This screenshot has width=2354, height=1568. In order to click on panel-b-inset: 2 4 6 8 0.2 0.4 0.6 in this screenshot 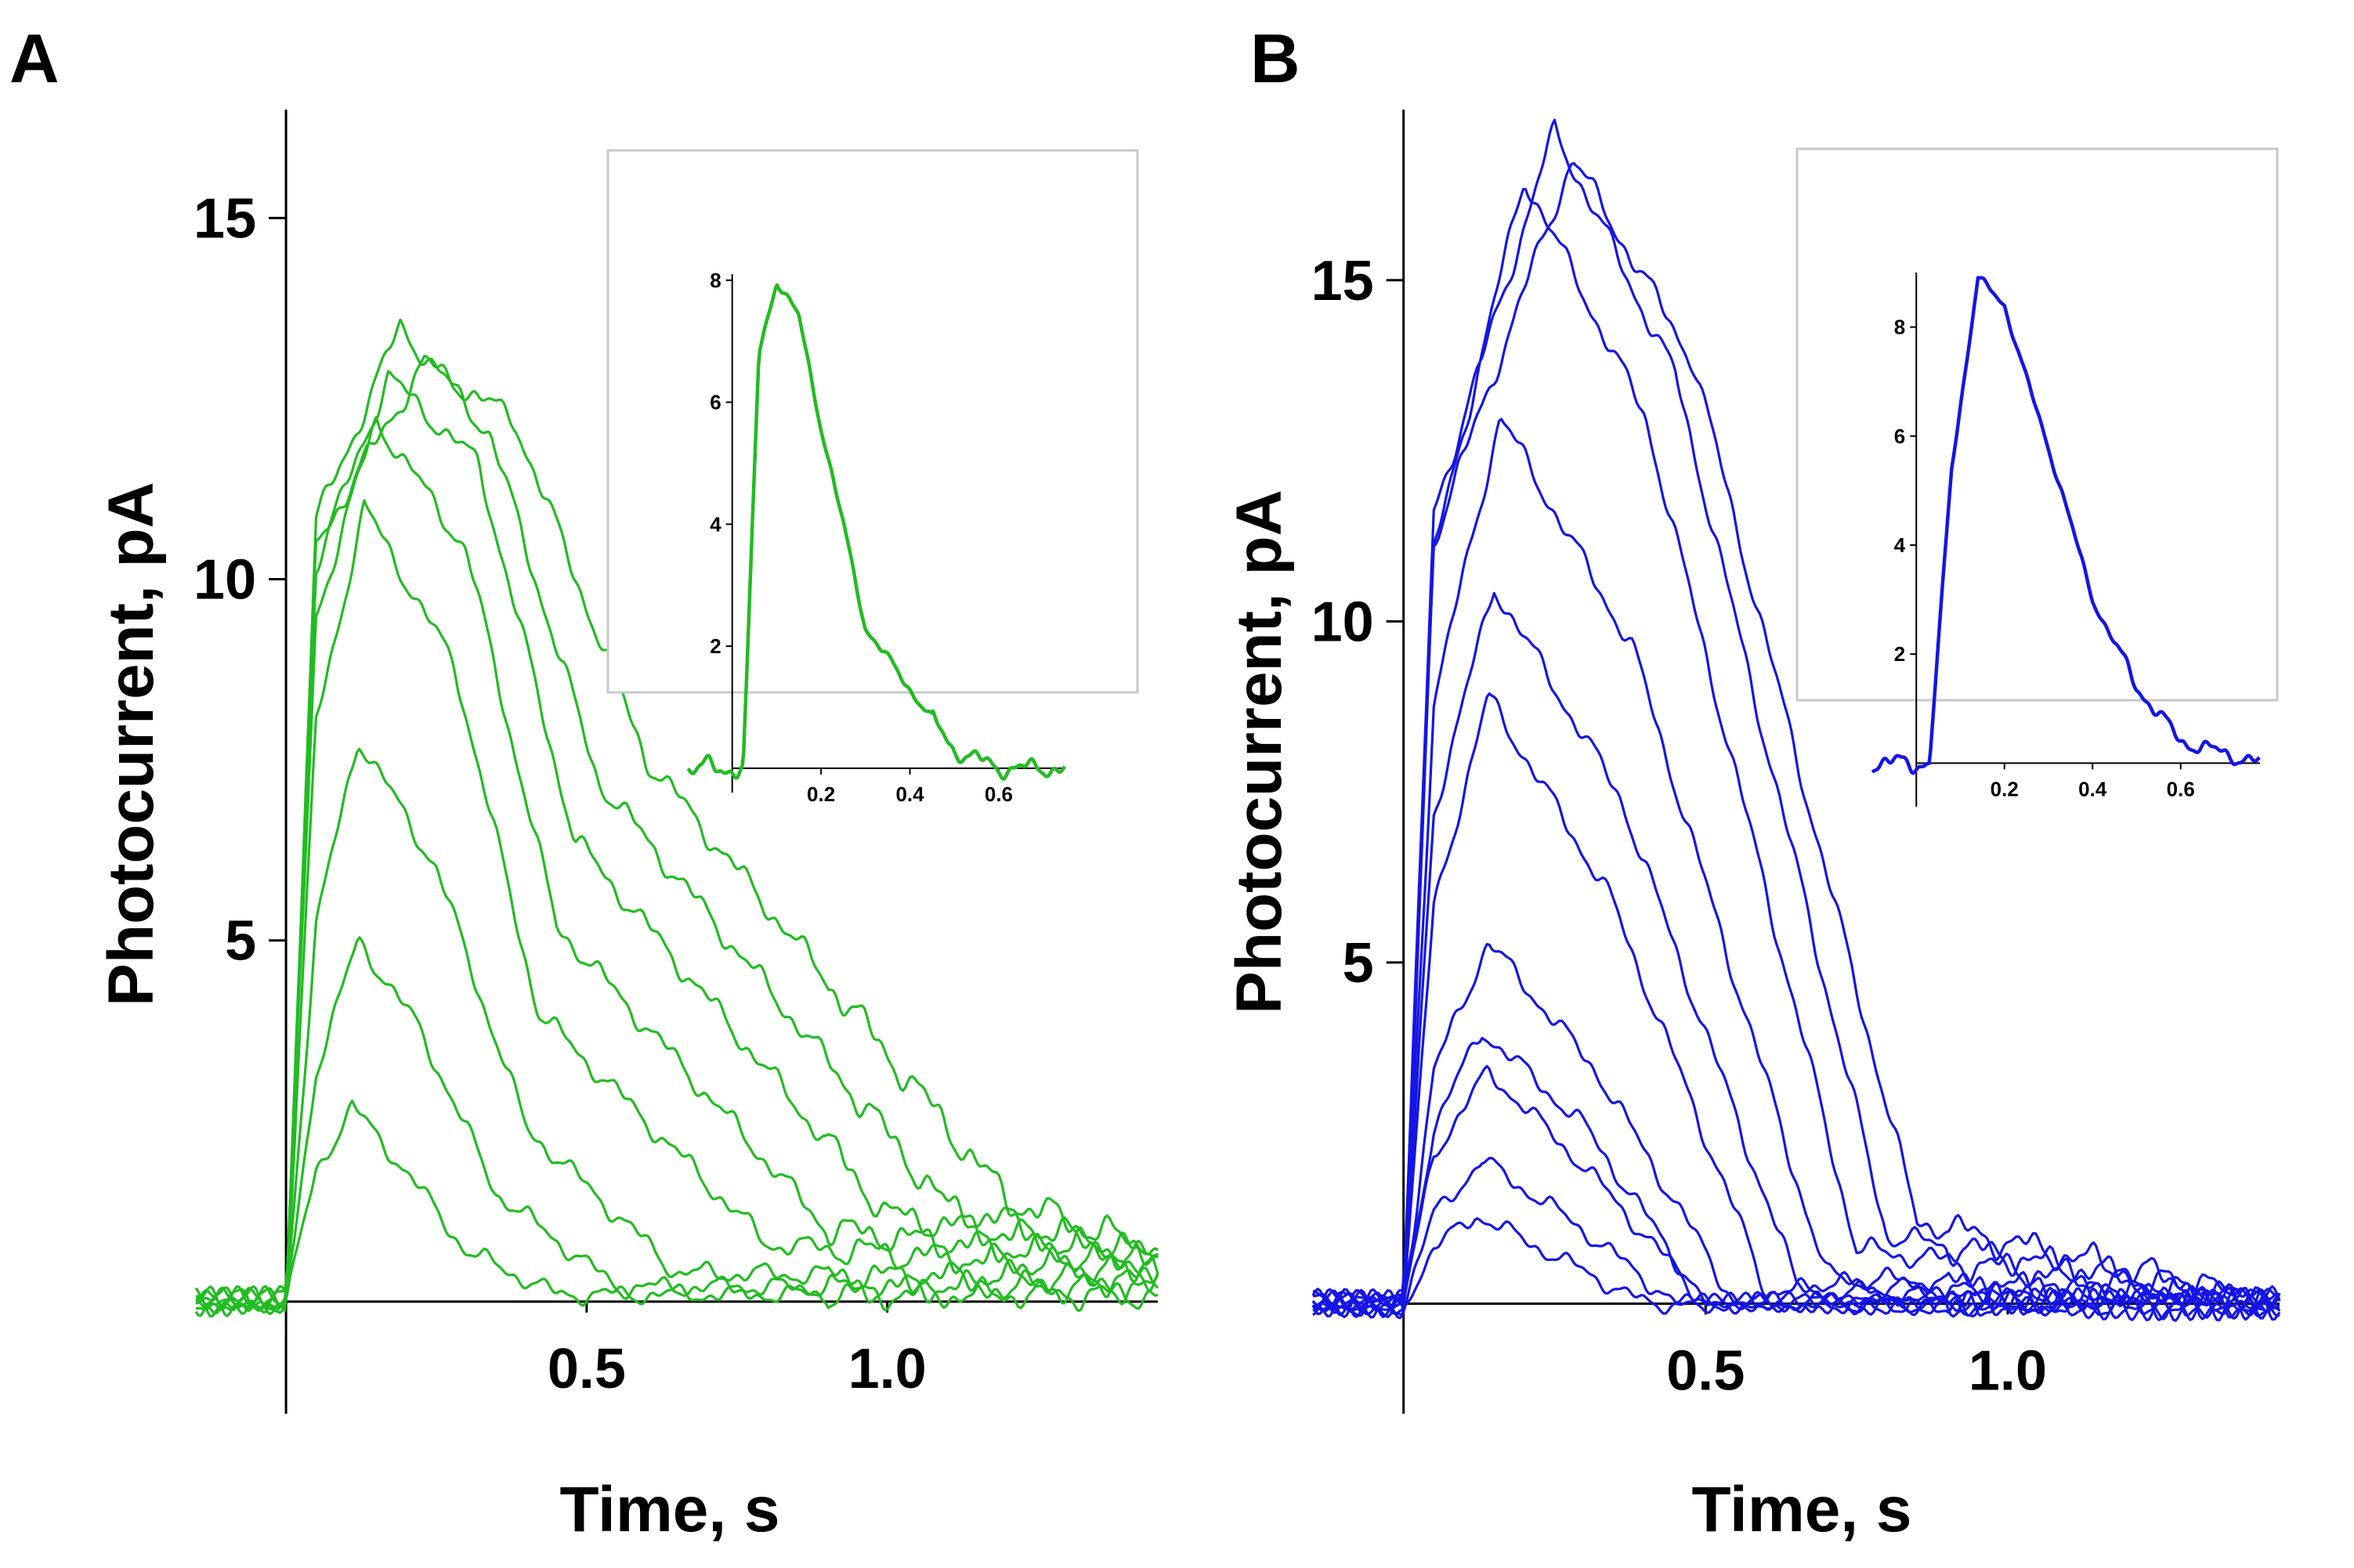, I will do `click(2037, 477)`.